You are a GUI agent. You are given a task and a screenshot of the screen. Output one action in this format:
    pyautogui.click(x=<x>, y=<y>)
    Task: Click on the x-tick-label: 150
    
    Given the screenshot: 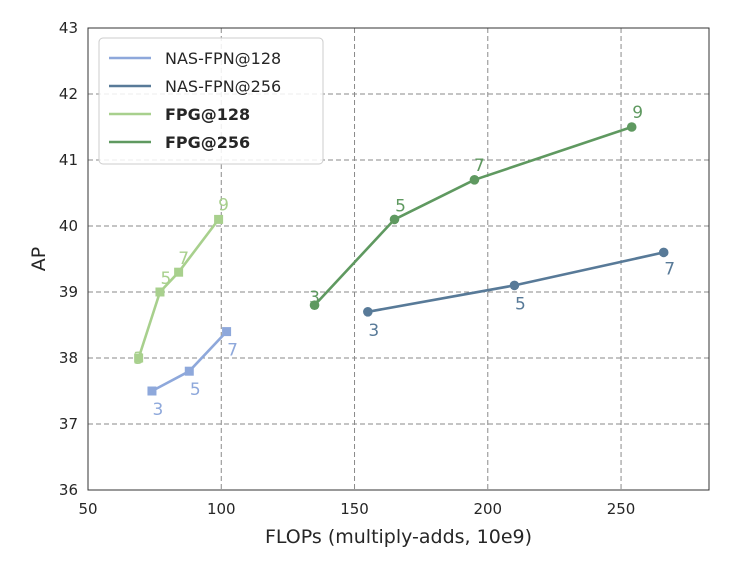 What is the action you would take?
    pyautogui.click(x=354, y=509)
    